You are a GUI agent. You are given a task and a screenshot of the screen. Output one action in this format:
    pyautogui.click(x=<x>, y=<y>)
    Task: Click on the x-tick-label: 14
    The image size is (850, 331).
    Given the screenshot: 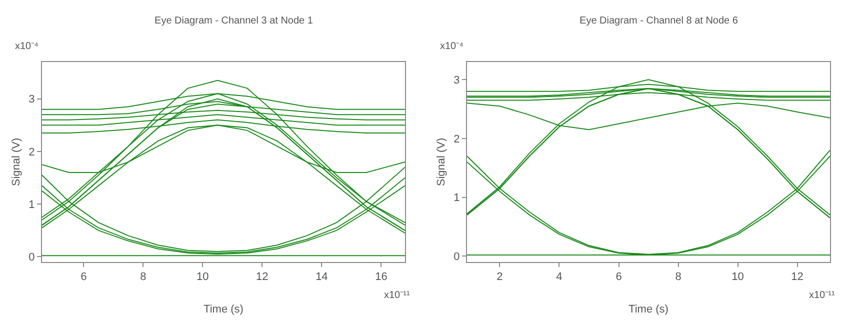 What is the action you would take?
    pyautogui.click(x=322, y=277)
    